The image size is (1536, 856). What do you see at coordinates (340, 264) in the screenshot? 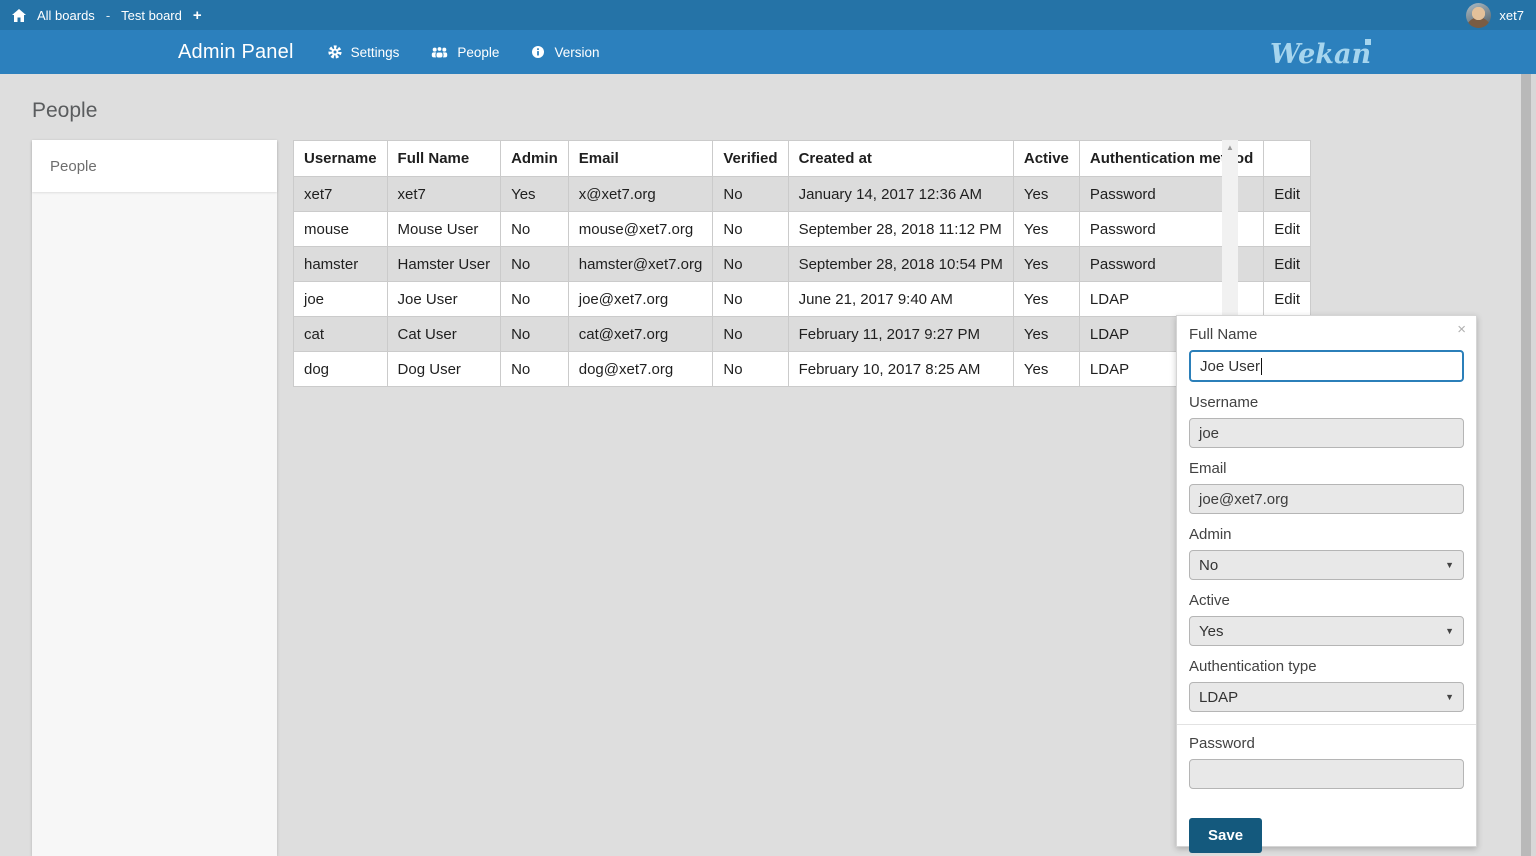
I see `table-cell: hamster` at bounding box center [340, 264].